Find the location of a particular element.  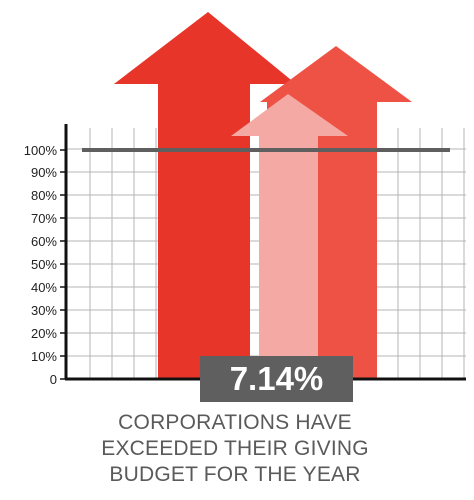

y-tick-label: 10% is located at coordinates (44, 356).